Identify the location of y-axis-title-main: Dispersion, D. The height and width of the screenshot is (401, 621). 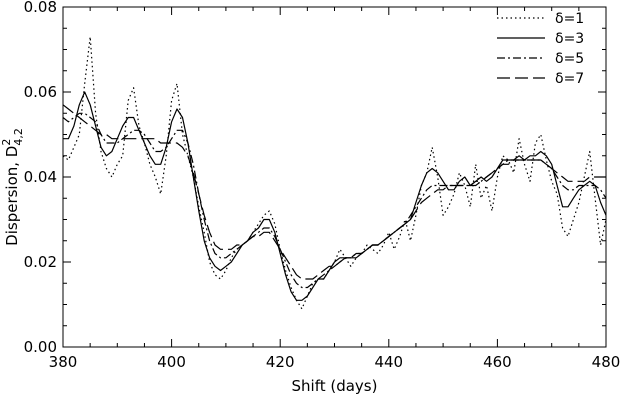
(12, 196).